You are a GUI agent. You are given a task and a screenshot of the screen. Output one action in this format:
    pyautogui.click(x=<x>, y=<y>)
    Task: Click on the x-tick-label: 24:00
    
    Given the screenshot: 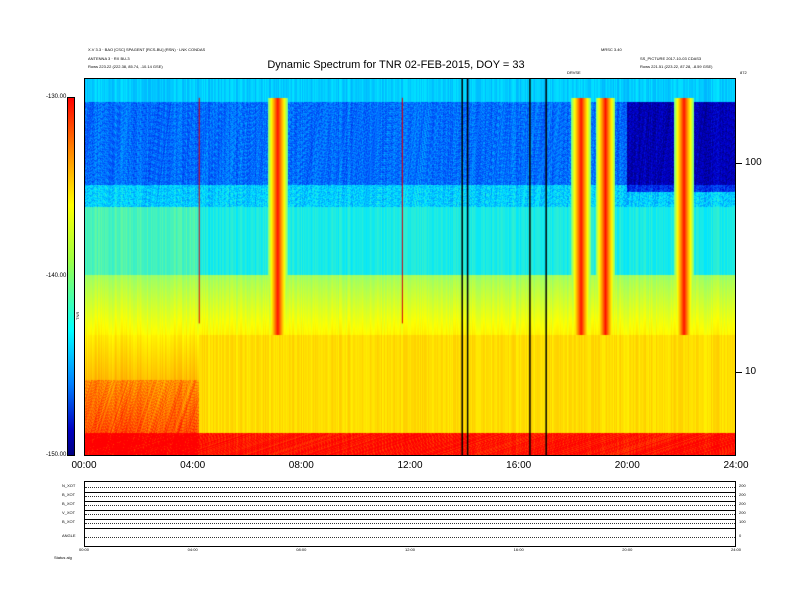 What is the action you would take?
    pyautogui.click(x=736, y=465)
    